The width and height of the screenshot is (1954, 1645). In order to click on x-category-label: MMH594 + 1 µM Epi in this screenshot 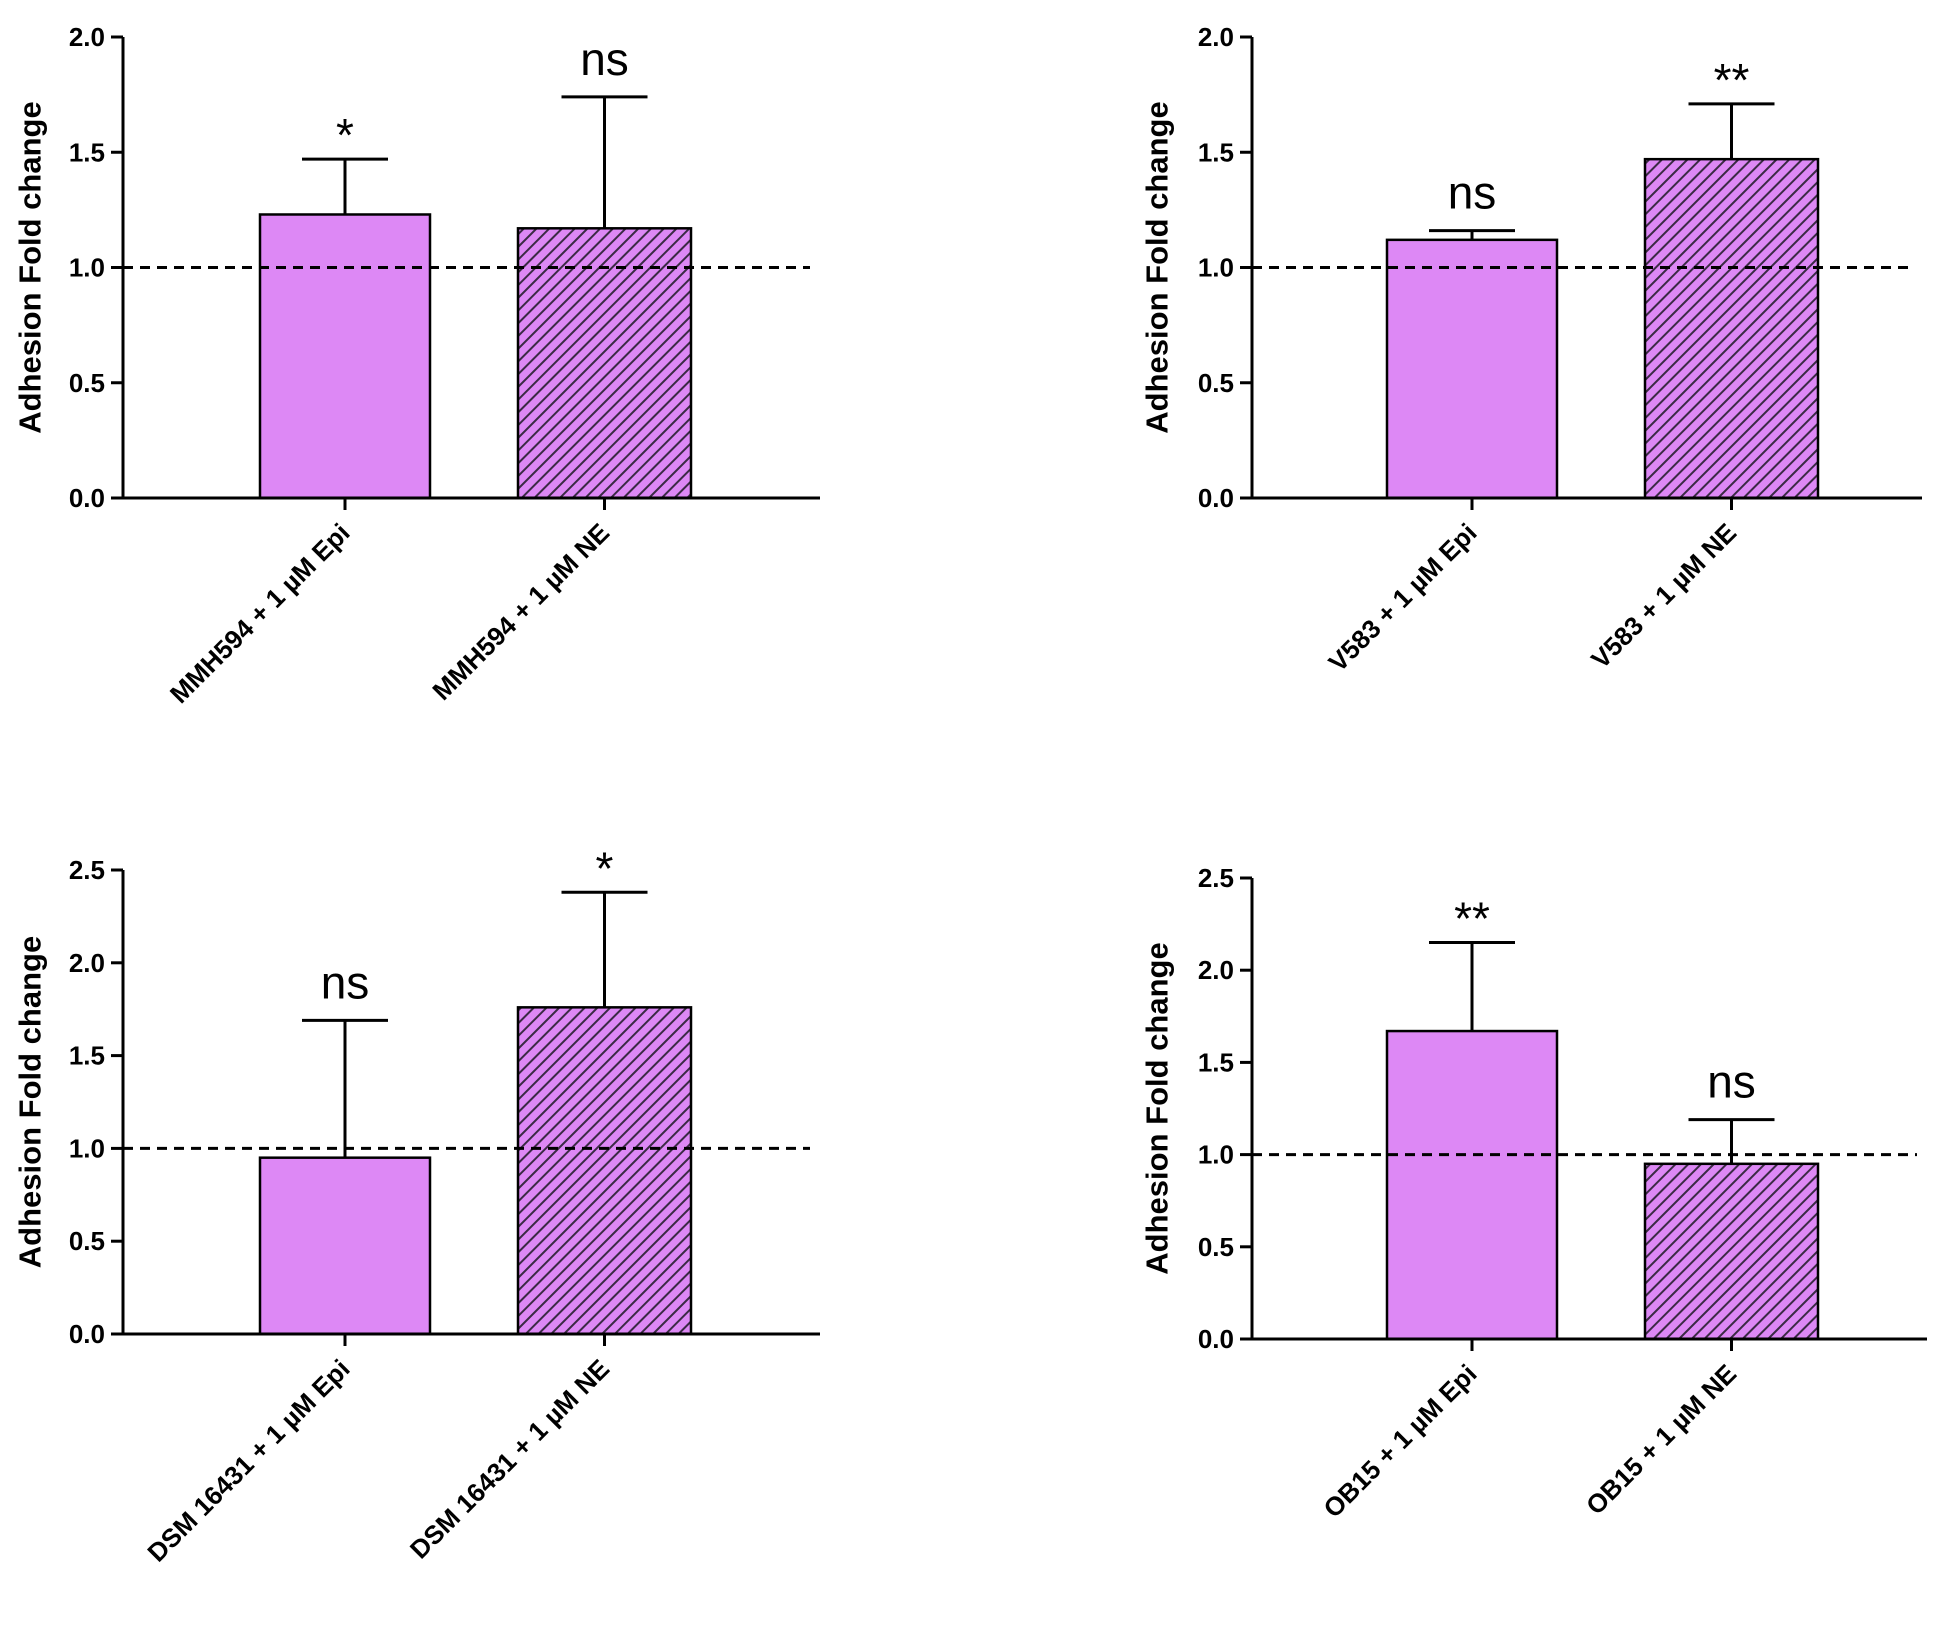, I will do `click(260, 613)`.